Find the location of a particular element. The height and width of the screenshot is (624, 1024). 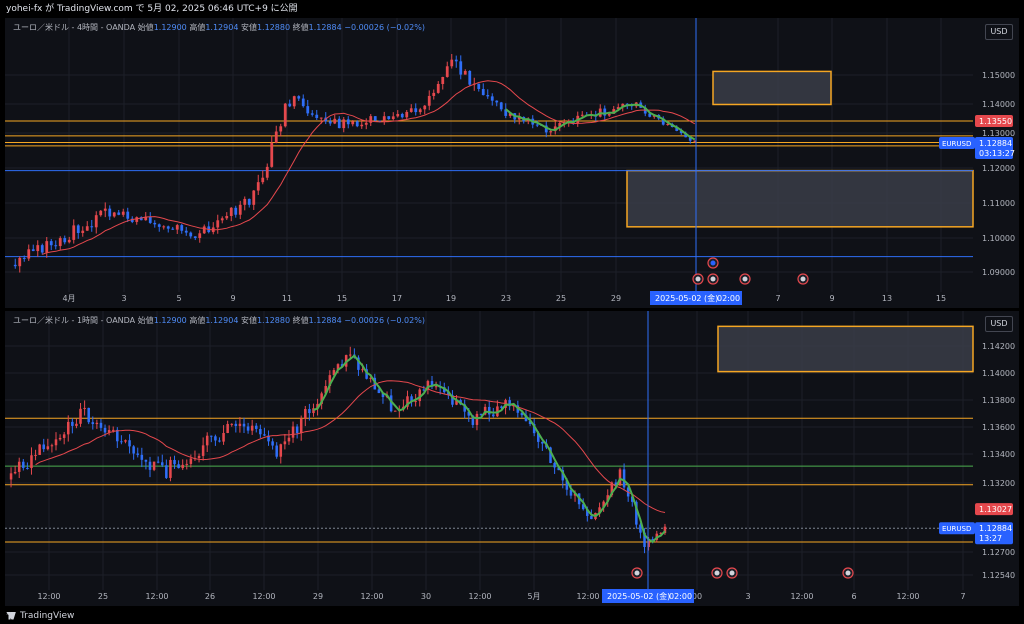

time-axis-label: 9 is located at coordinates (831, 298).